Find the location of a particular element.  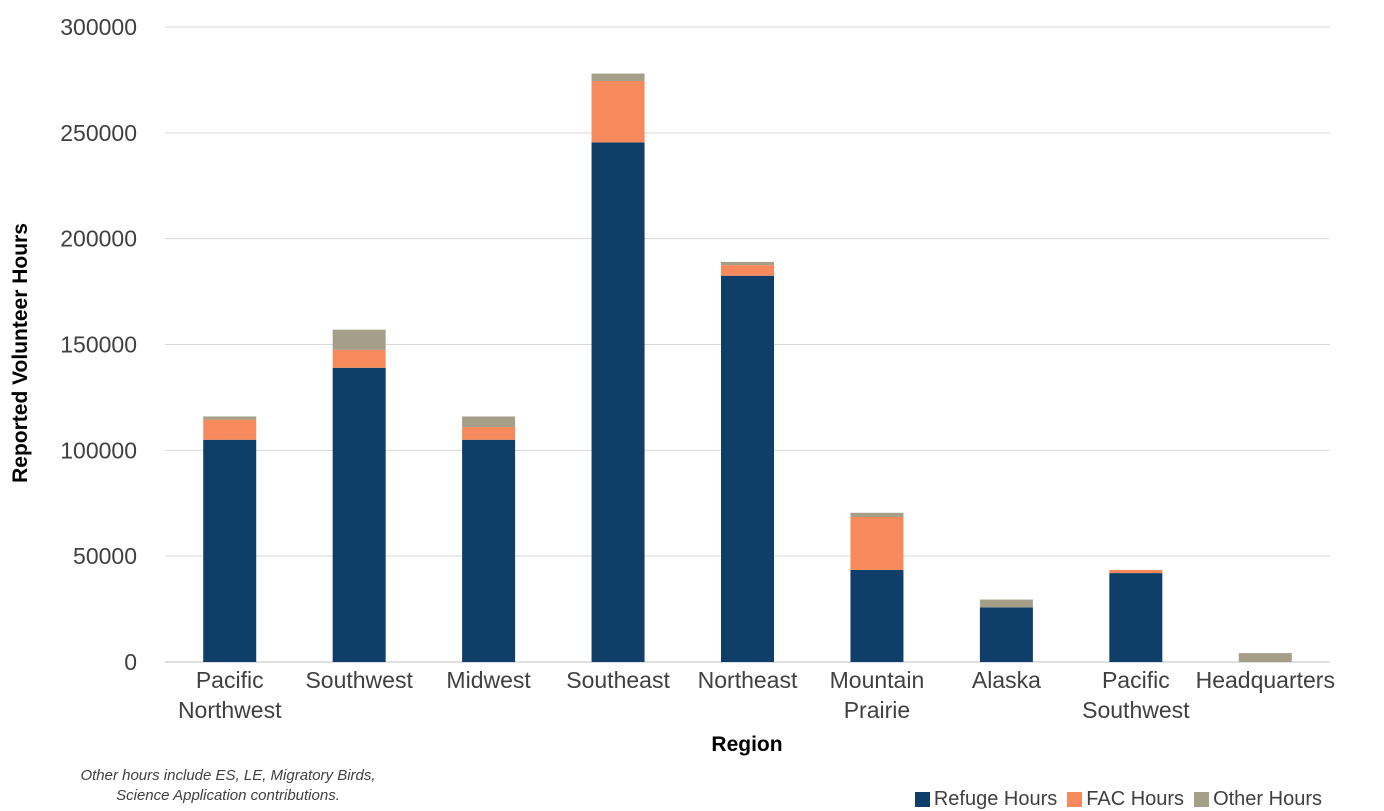

x-category-label: Midwest is located at coordinates (488, 680).